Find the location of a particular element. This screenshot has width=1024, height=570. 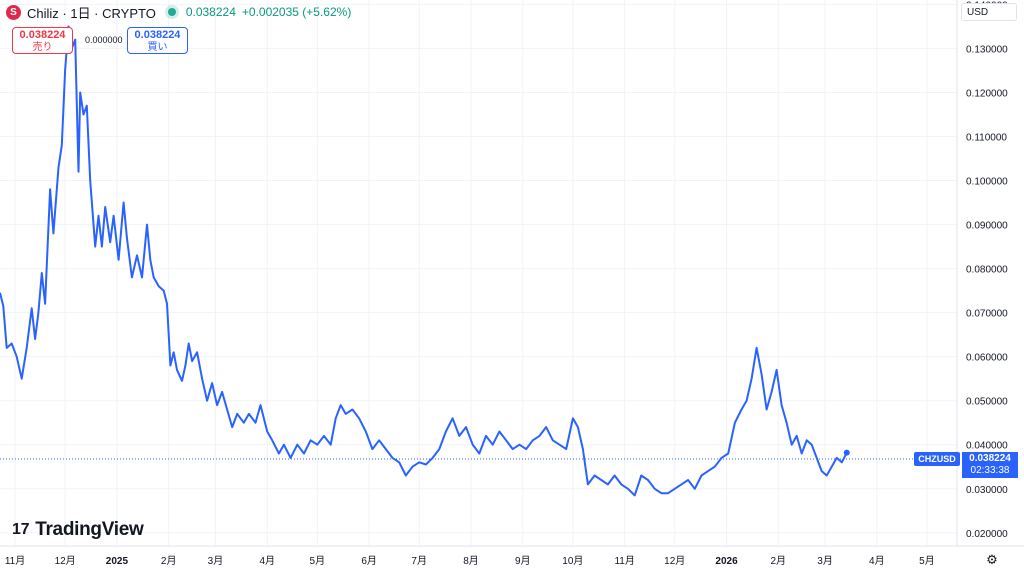

time-tick-label: 6月 is located at coordinates (369, 561).